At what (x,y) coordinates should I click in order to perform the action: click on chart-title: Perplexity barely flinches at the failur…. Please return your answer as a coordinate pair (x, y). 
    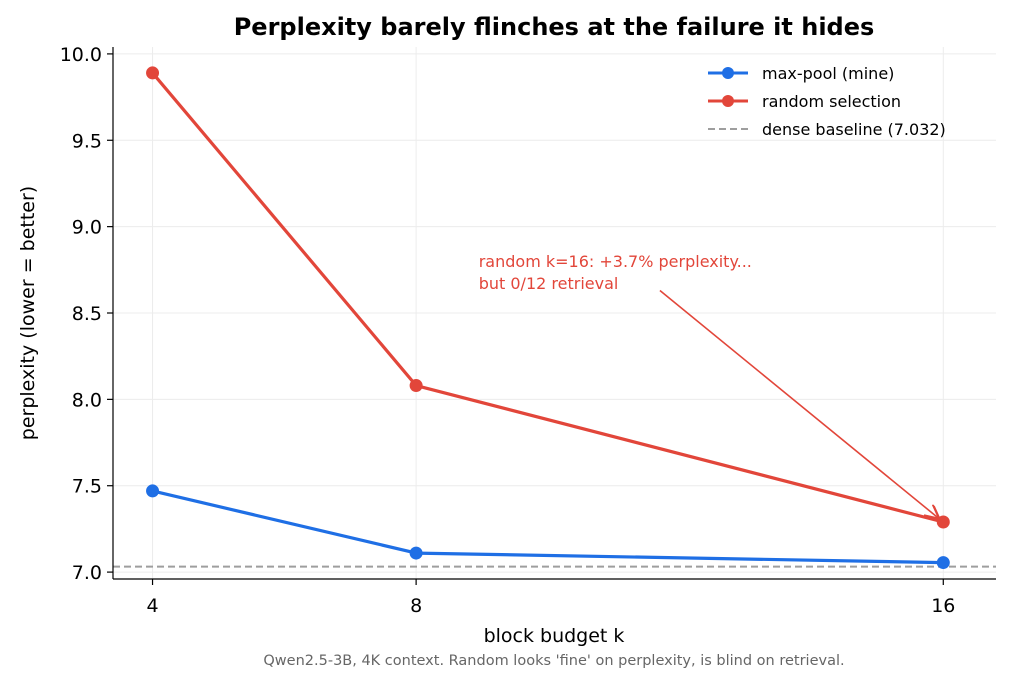
    Looking at the image, I should click on (554, 27).